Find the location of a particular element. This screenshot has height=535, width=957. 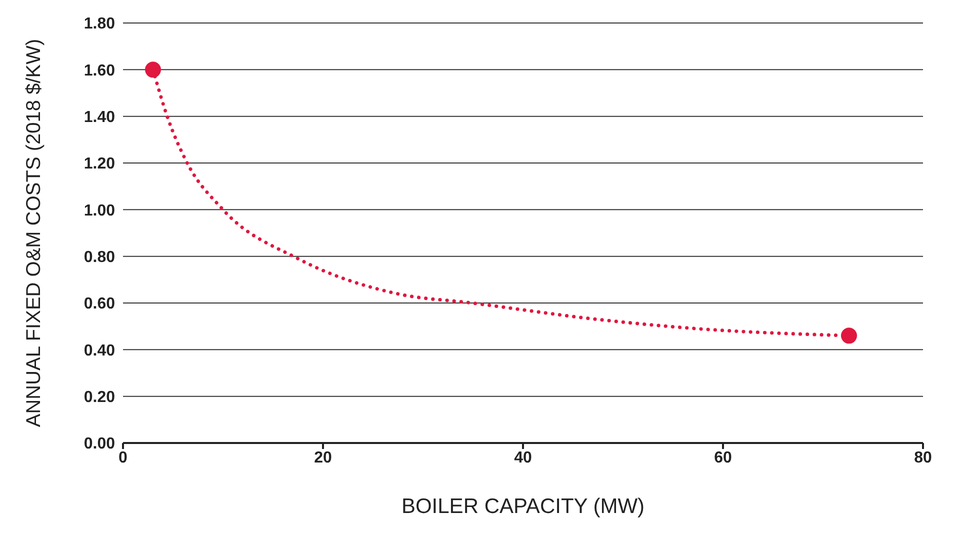

y-tick-label: 1.60 is located at coordinates (100, 71).